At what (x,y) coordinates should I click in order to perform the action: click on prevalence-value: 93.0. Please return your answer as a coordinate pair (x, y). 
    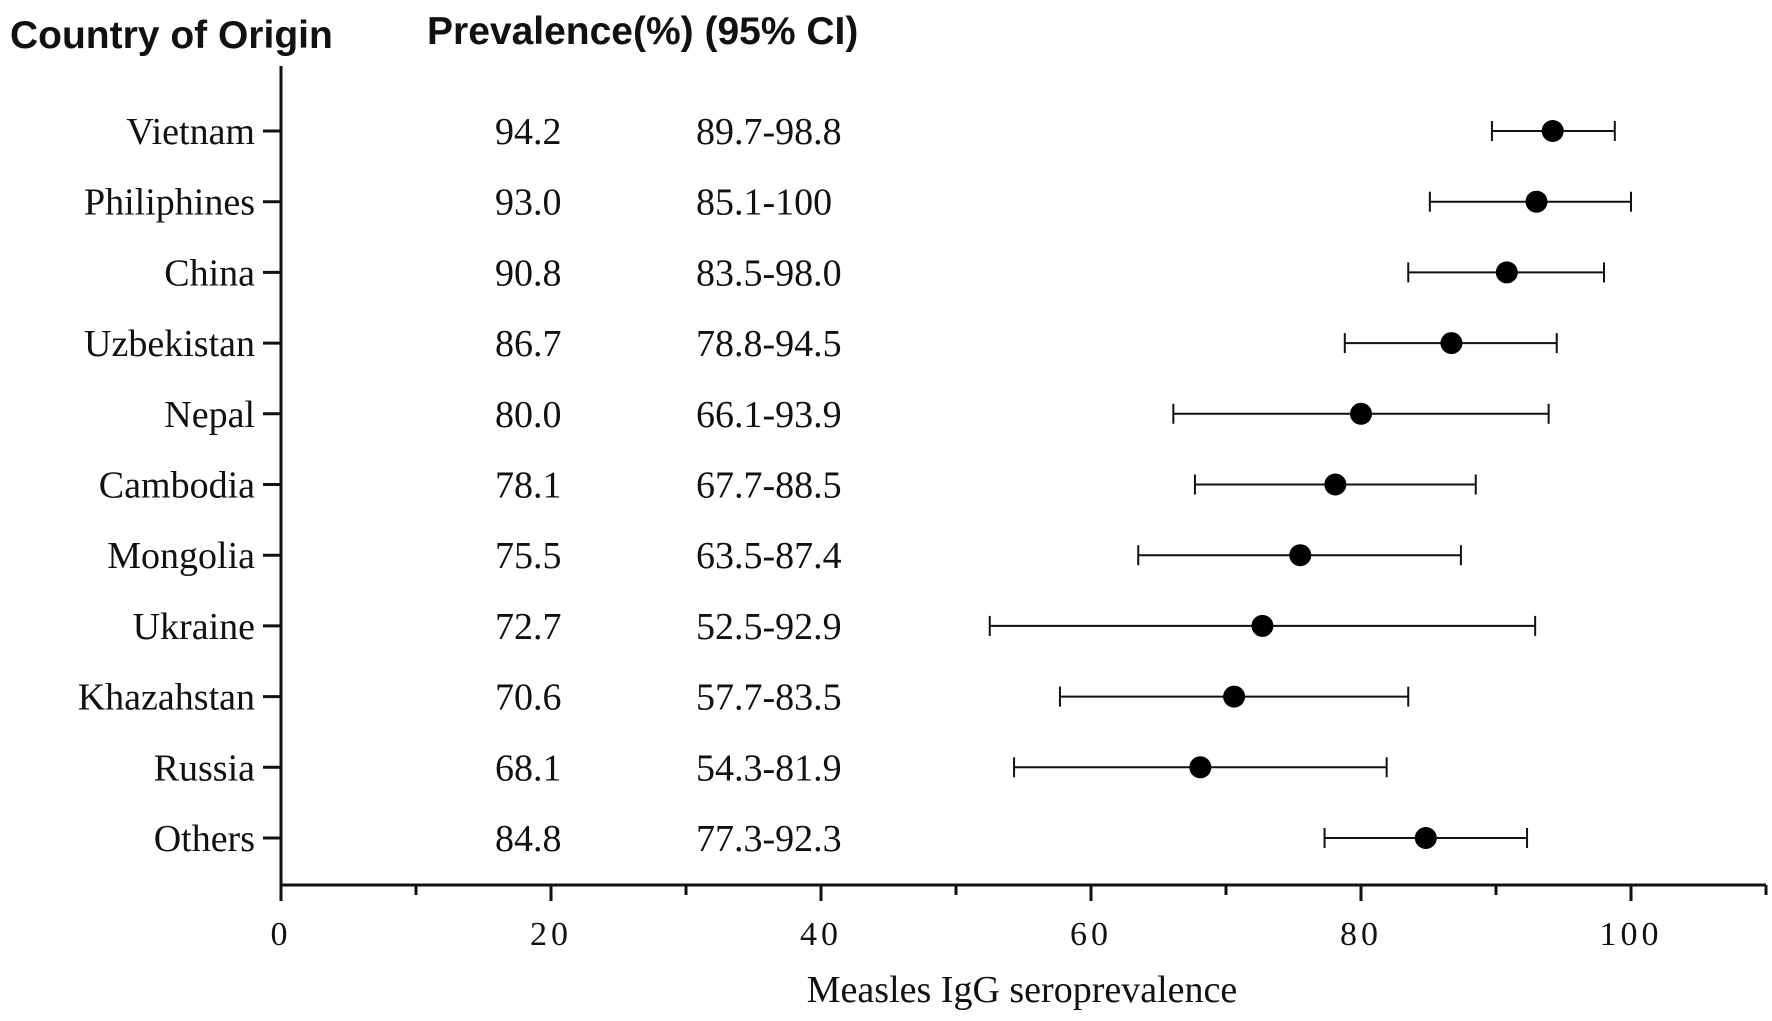
    Looking at the image, I should click on (528, 203).